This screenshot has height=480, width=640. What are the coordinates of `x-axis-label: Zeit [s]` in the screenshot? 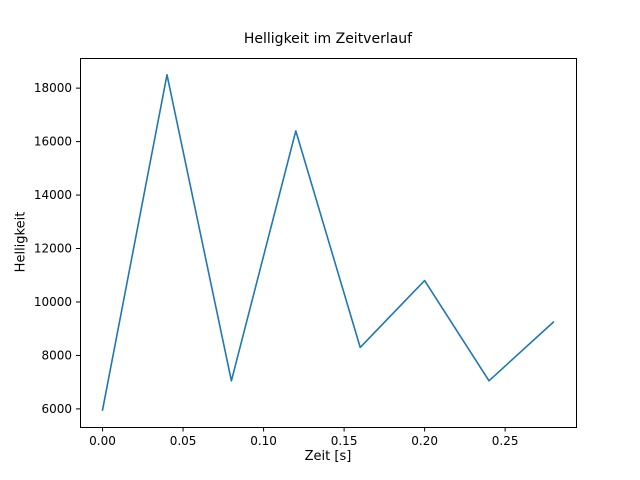 It's located at (328, 456).